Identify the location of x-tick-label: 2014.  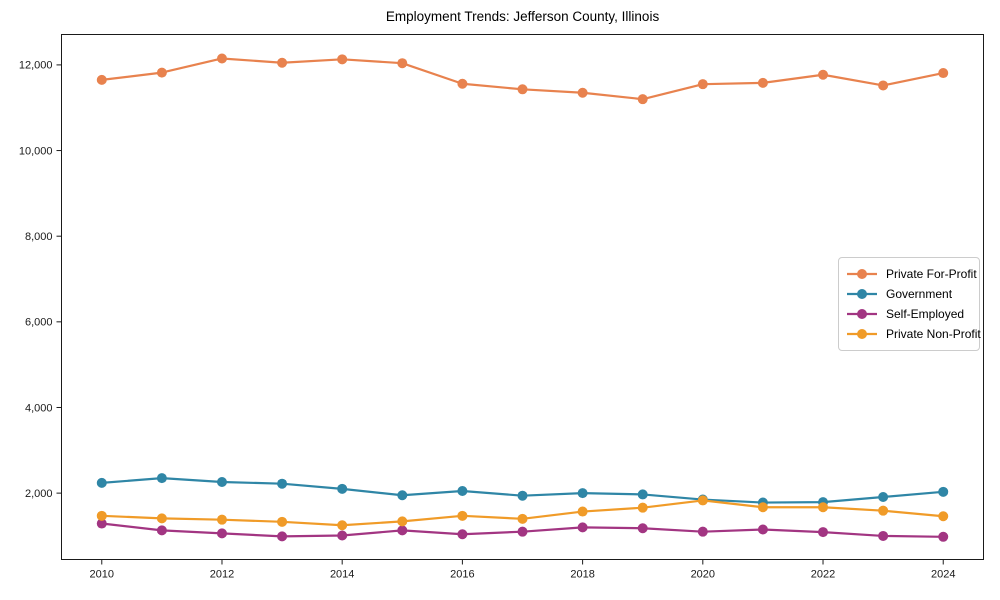
(342, 575).